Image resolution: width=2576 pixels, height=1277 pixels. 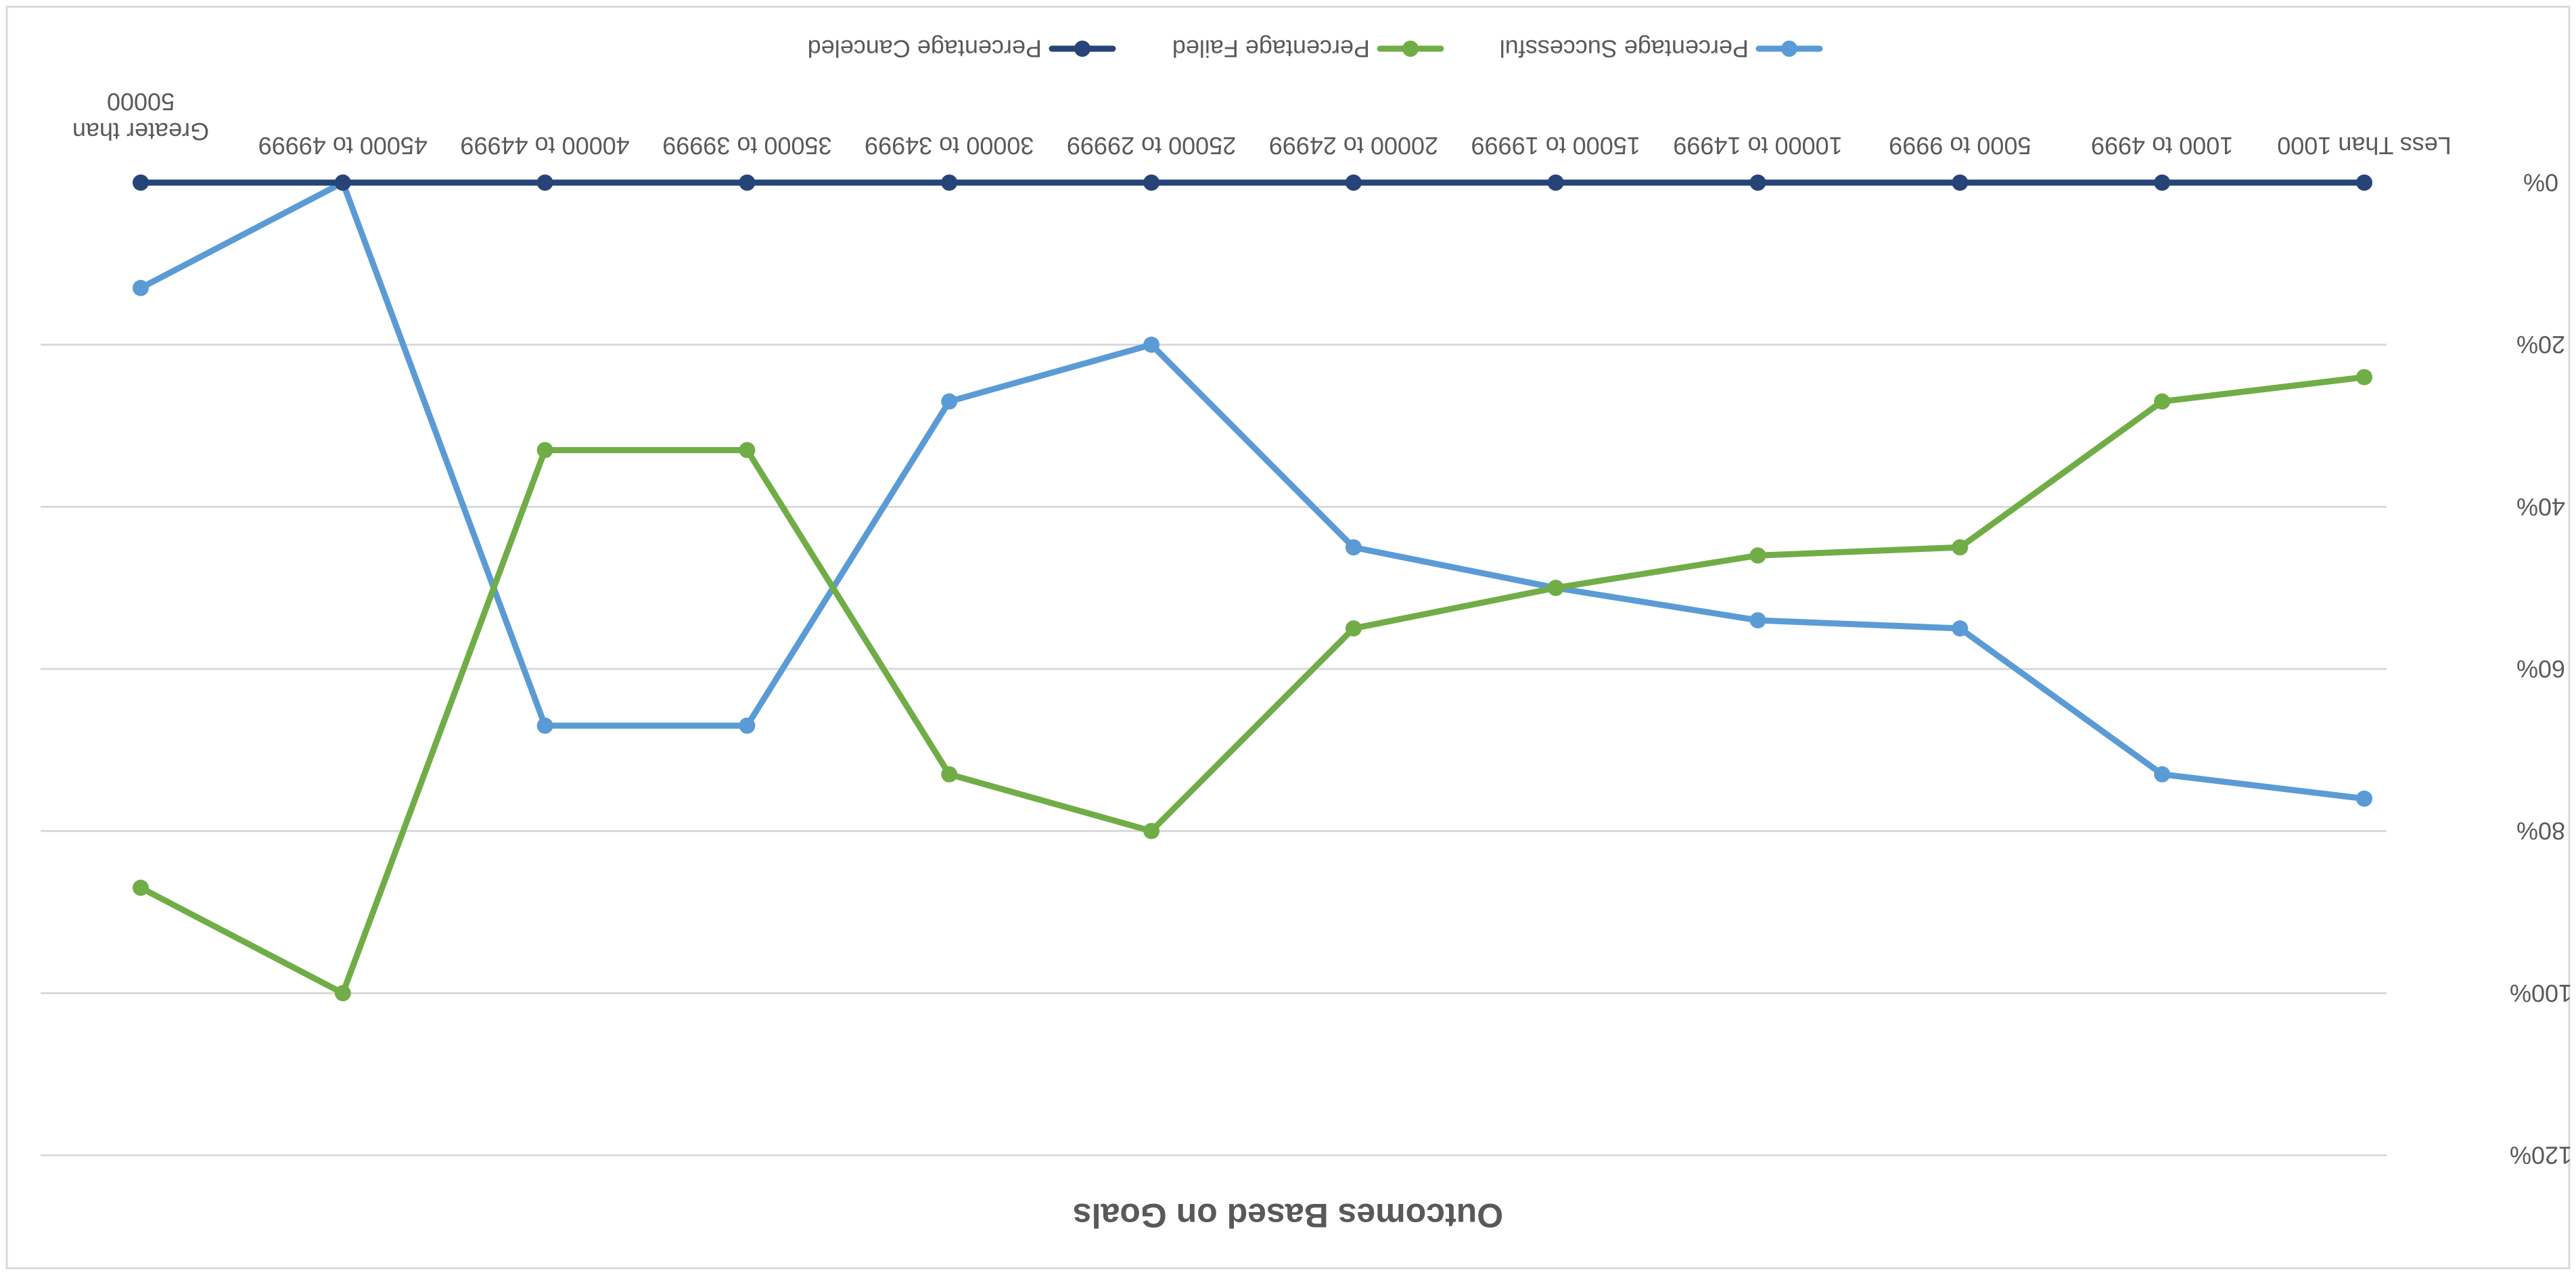 I want to click on x-tick-label-line: 35000 to 39999, so click(x=746, y=146).